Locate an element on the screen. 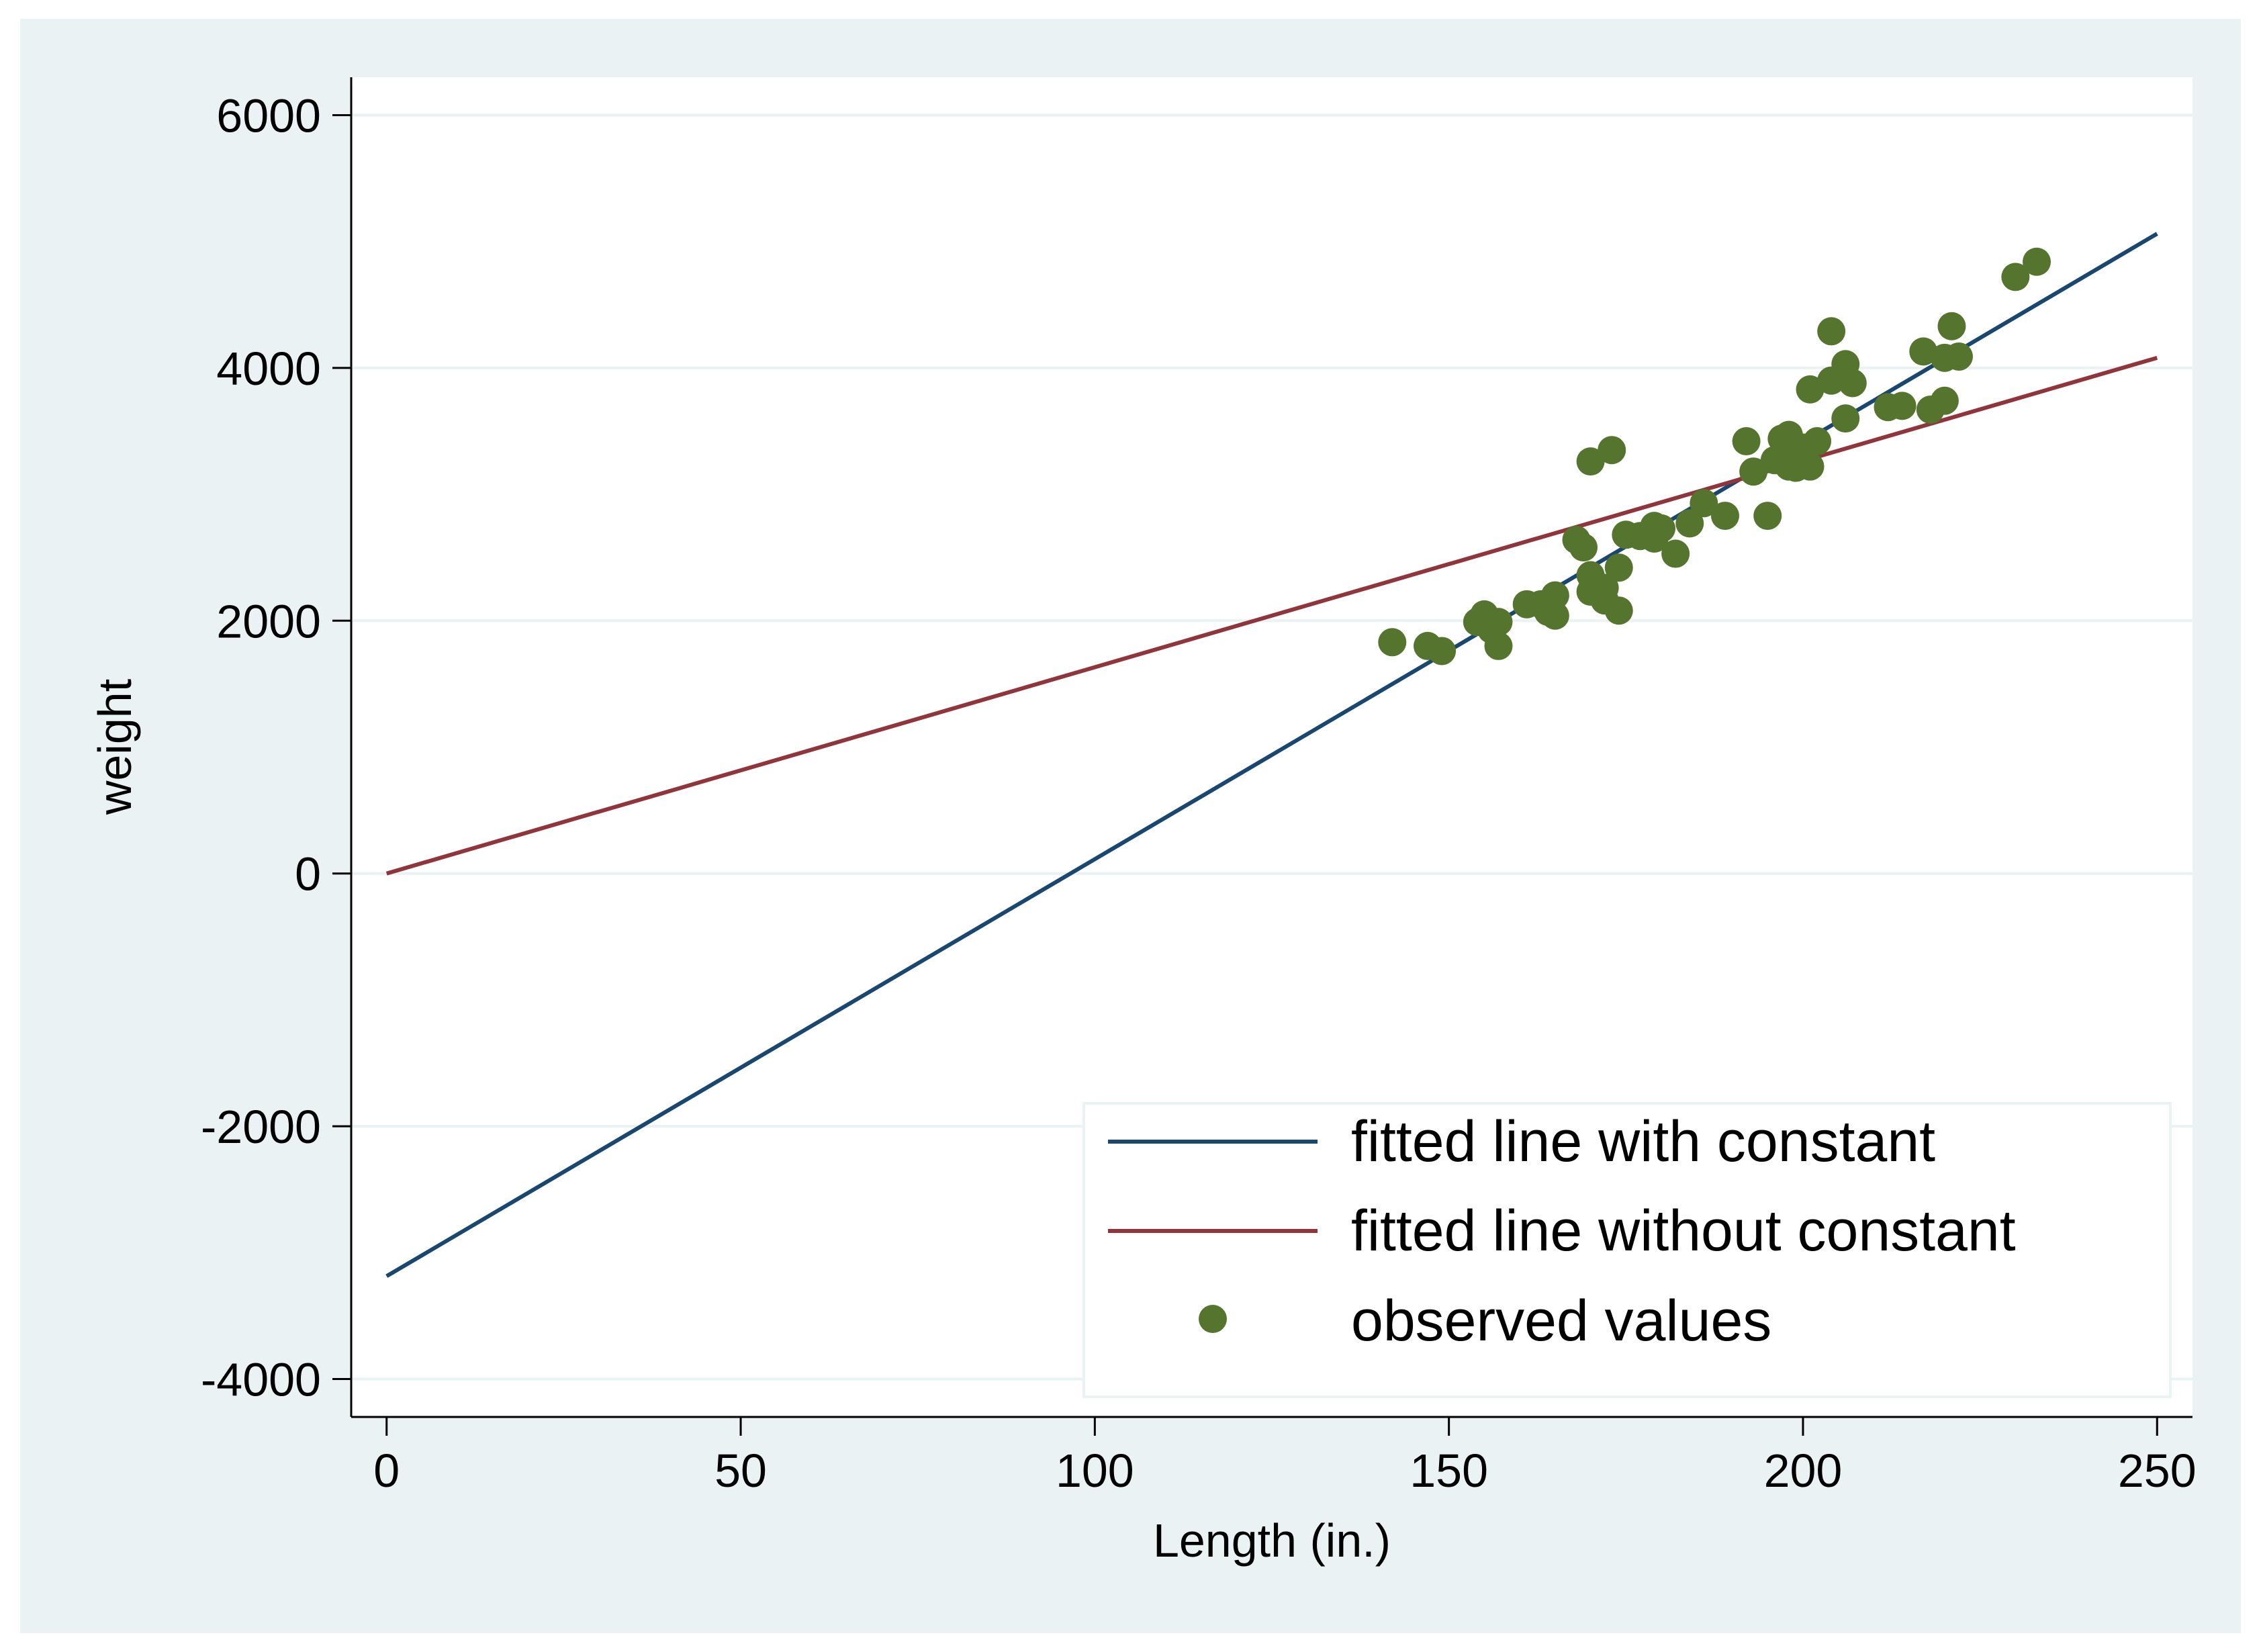 The width and height of the screenshot is (2261, 1652). x-tick-label: 100 is located at coordinates (1095, 1470).